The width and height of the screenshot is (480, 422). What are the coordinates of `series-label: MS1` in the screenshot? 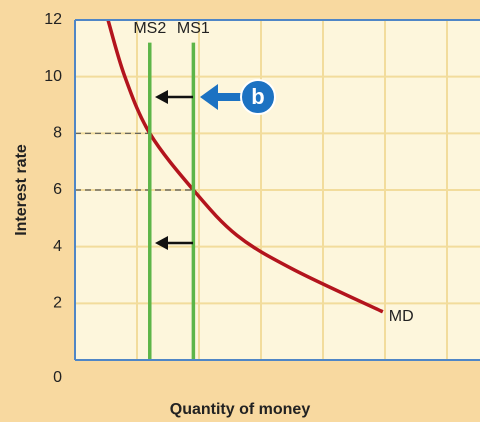 It's located at (193, 28).